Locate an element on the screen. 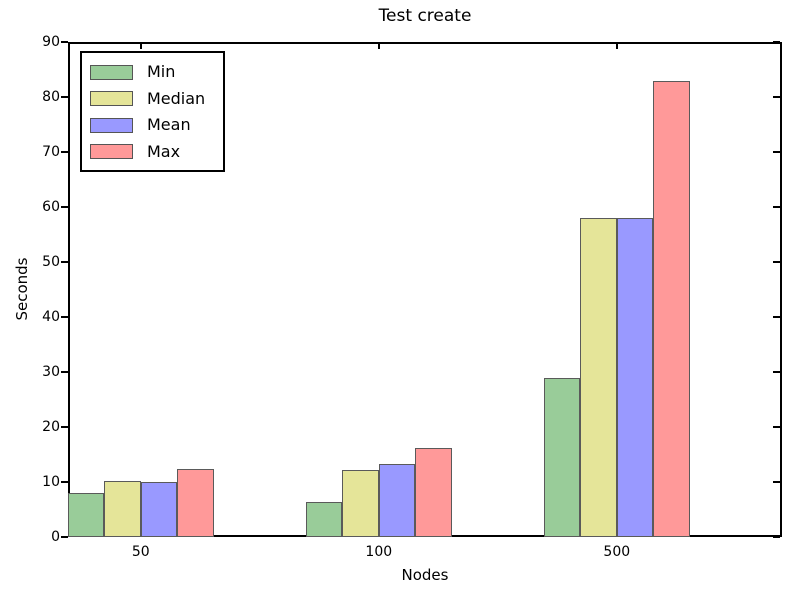 This screenshot has width=800, height=600. y-tick-label: 80 is located at coordinates (51, 97).